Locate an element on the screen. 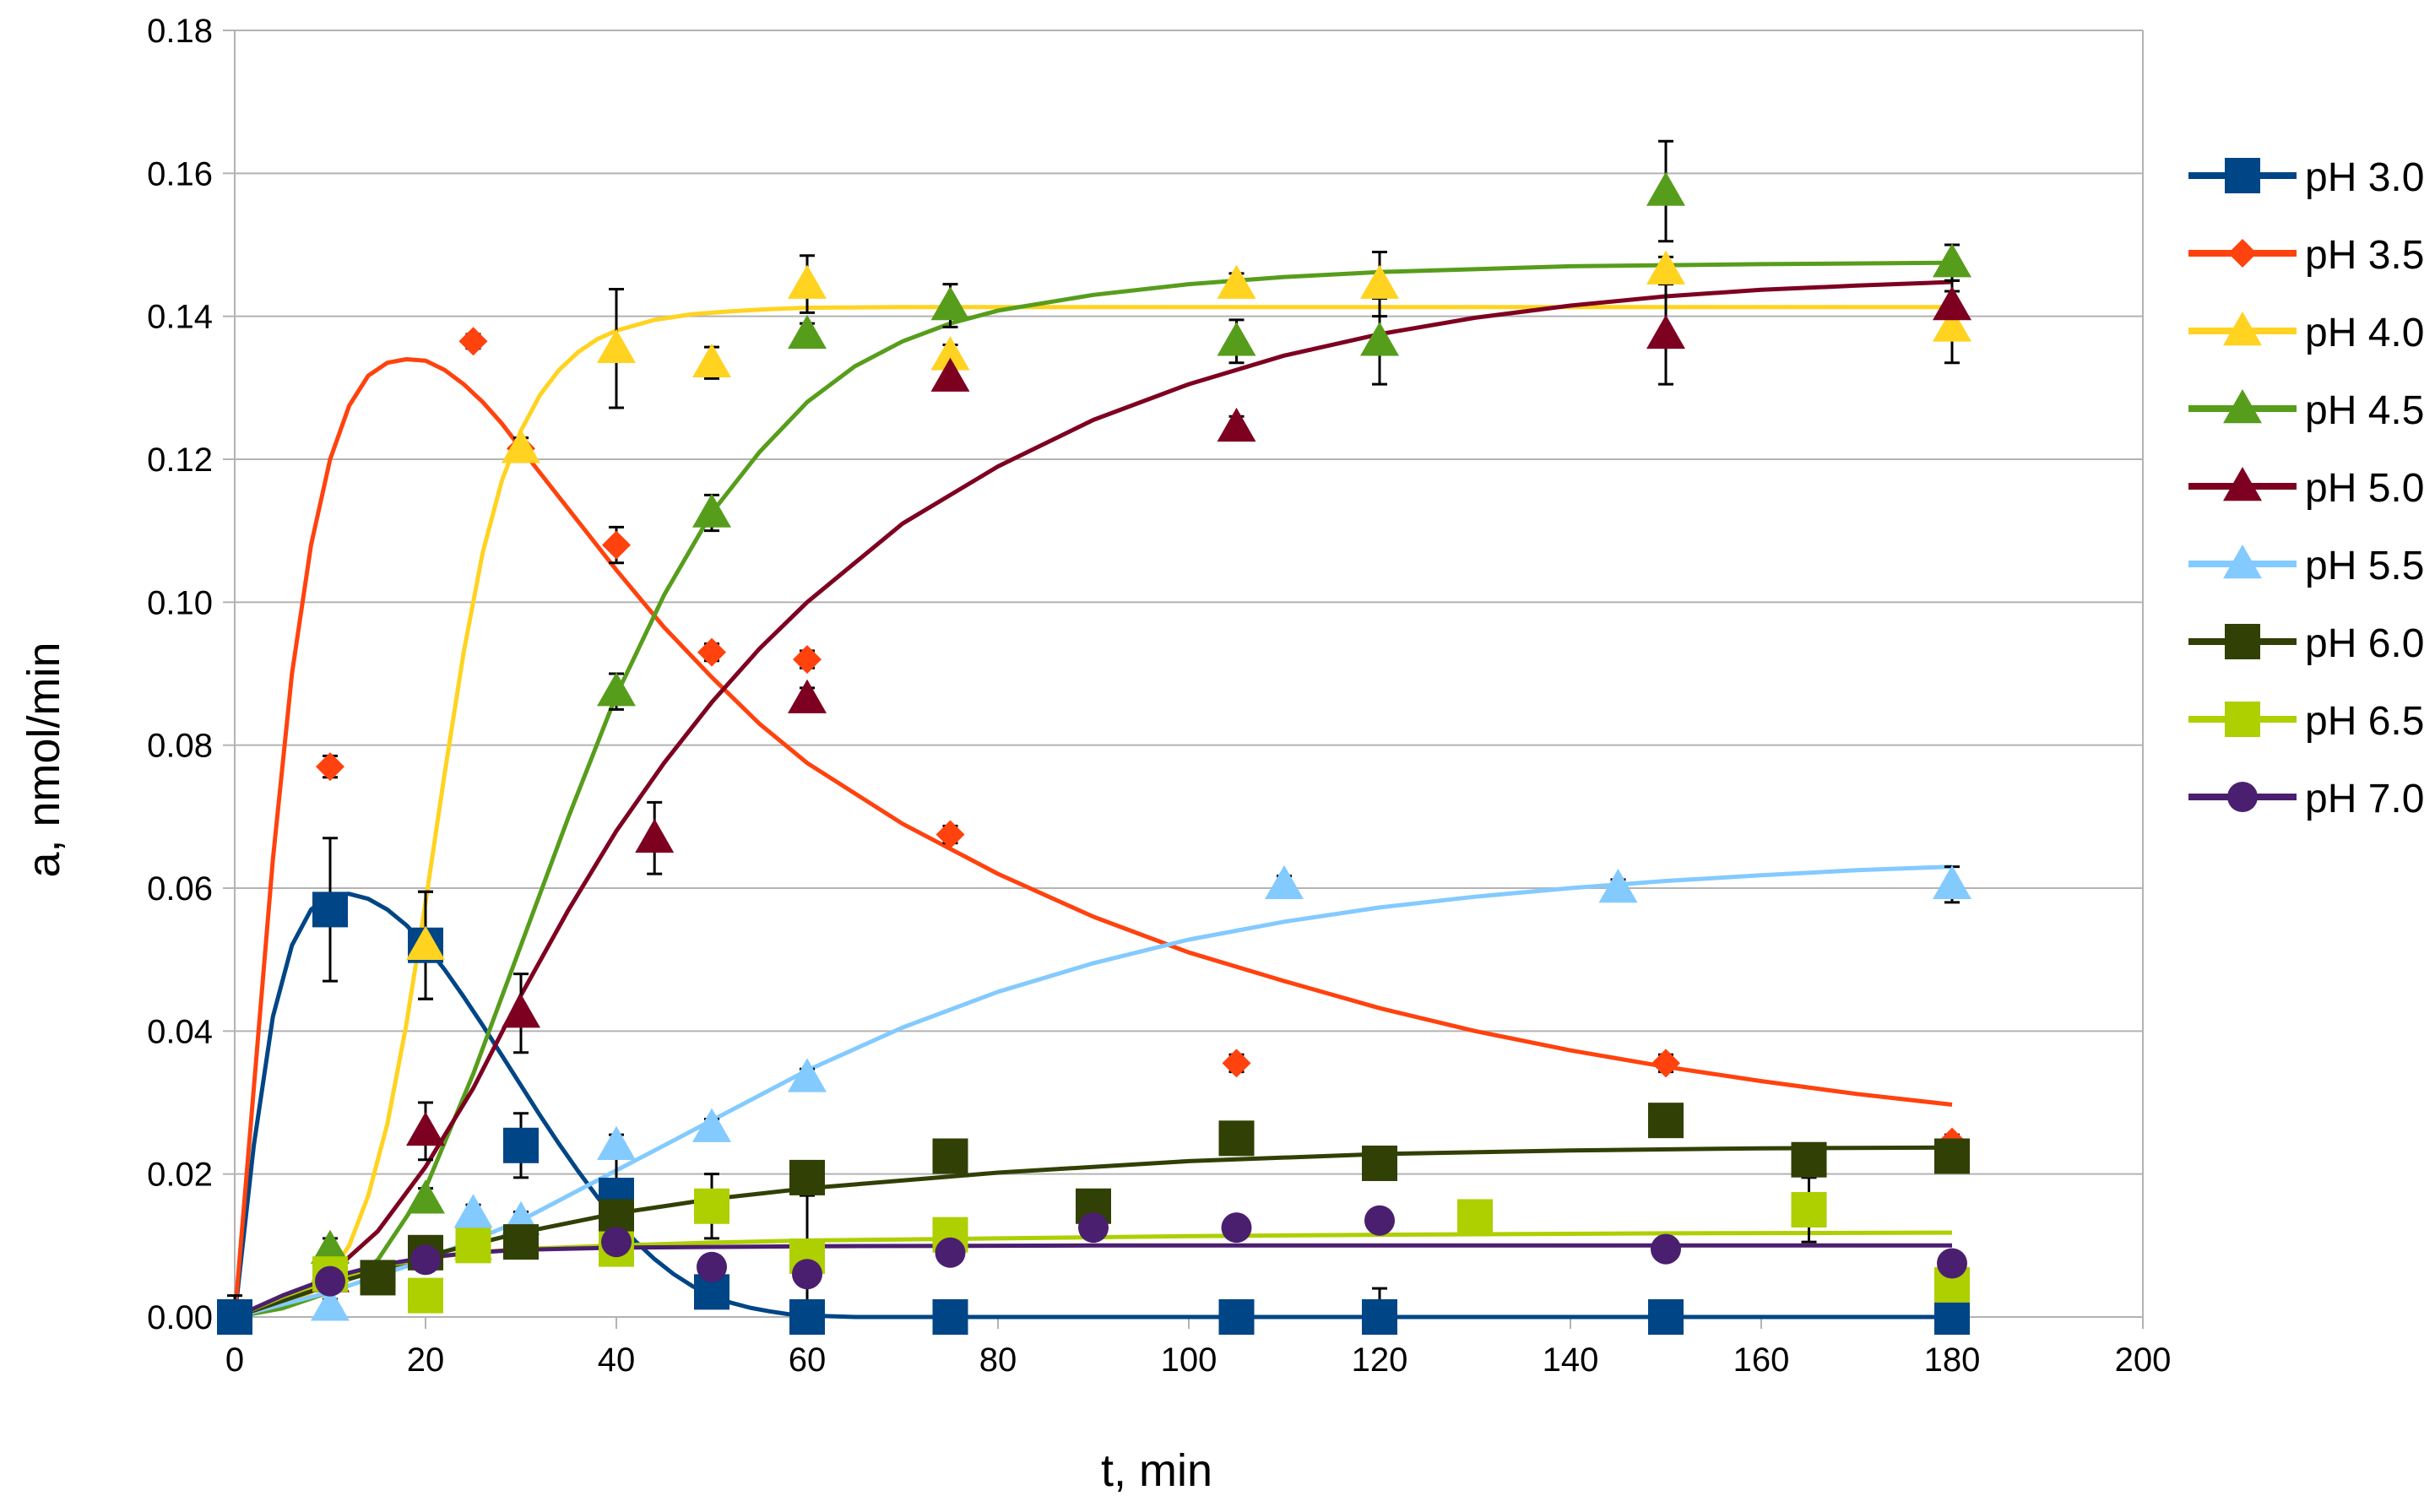  legend-label-ph-6-5: pH 6.5 is located at coordinates (2364, 721).